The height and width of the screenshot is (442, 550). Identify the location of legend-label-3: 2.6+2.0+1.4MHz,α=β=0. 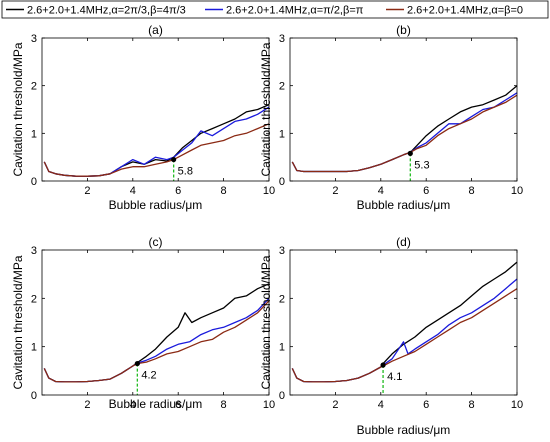
(465, 11).